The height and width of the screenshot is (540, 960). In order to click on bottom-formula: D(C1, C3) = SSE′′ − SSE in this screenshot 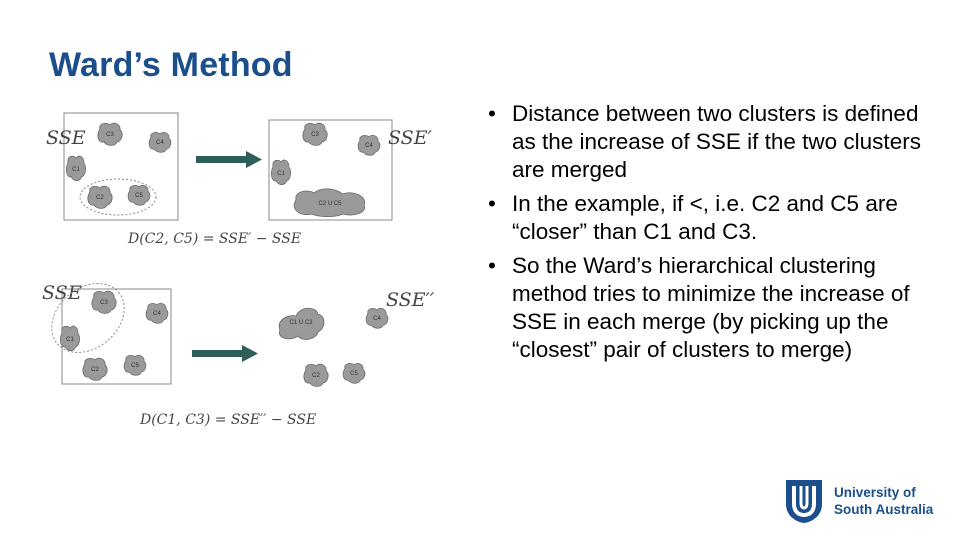, I will do `click(227, 420)`.